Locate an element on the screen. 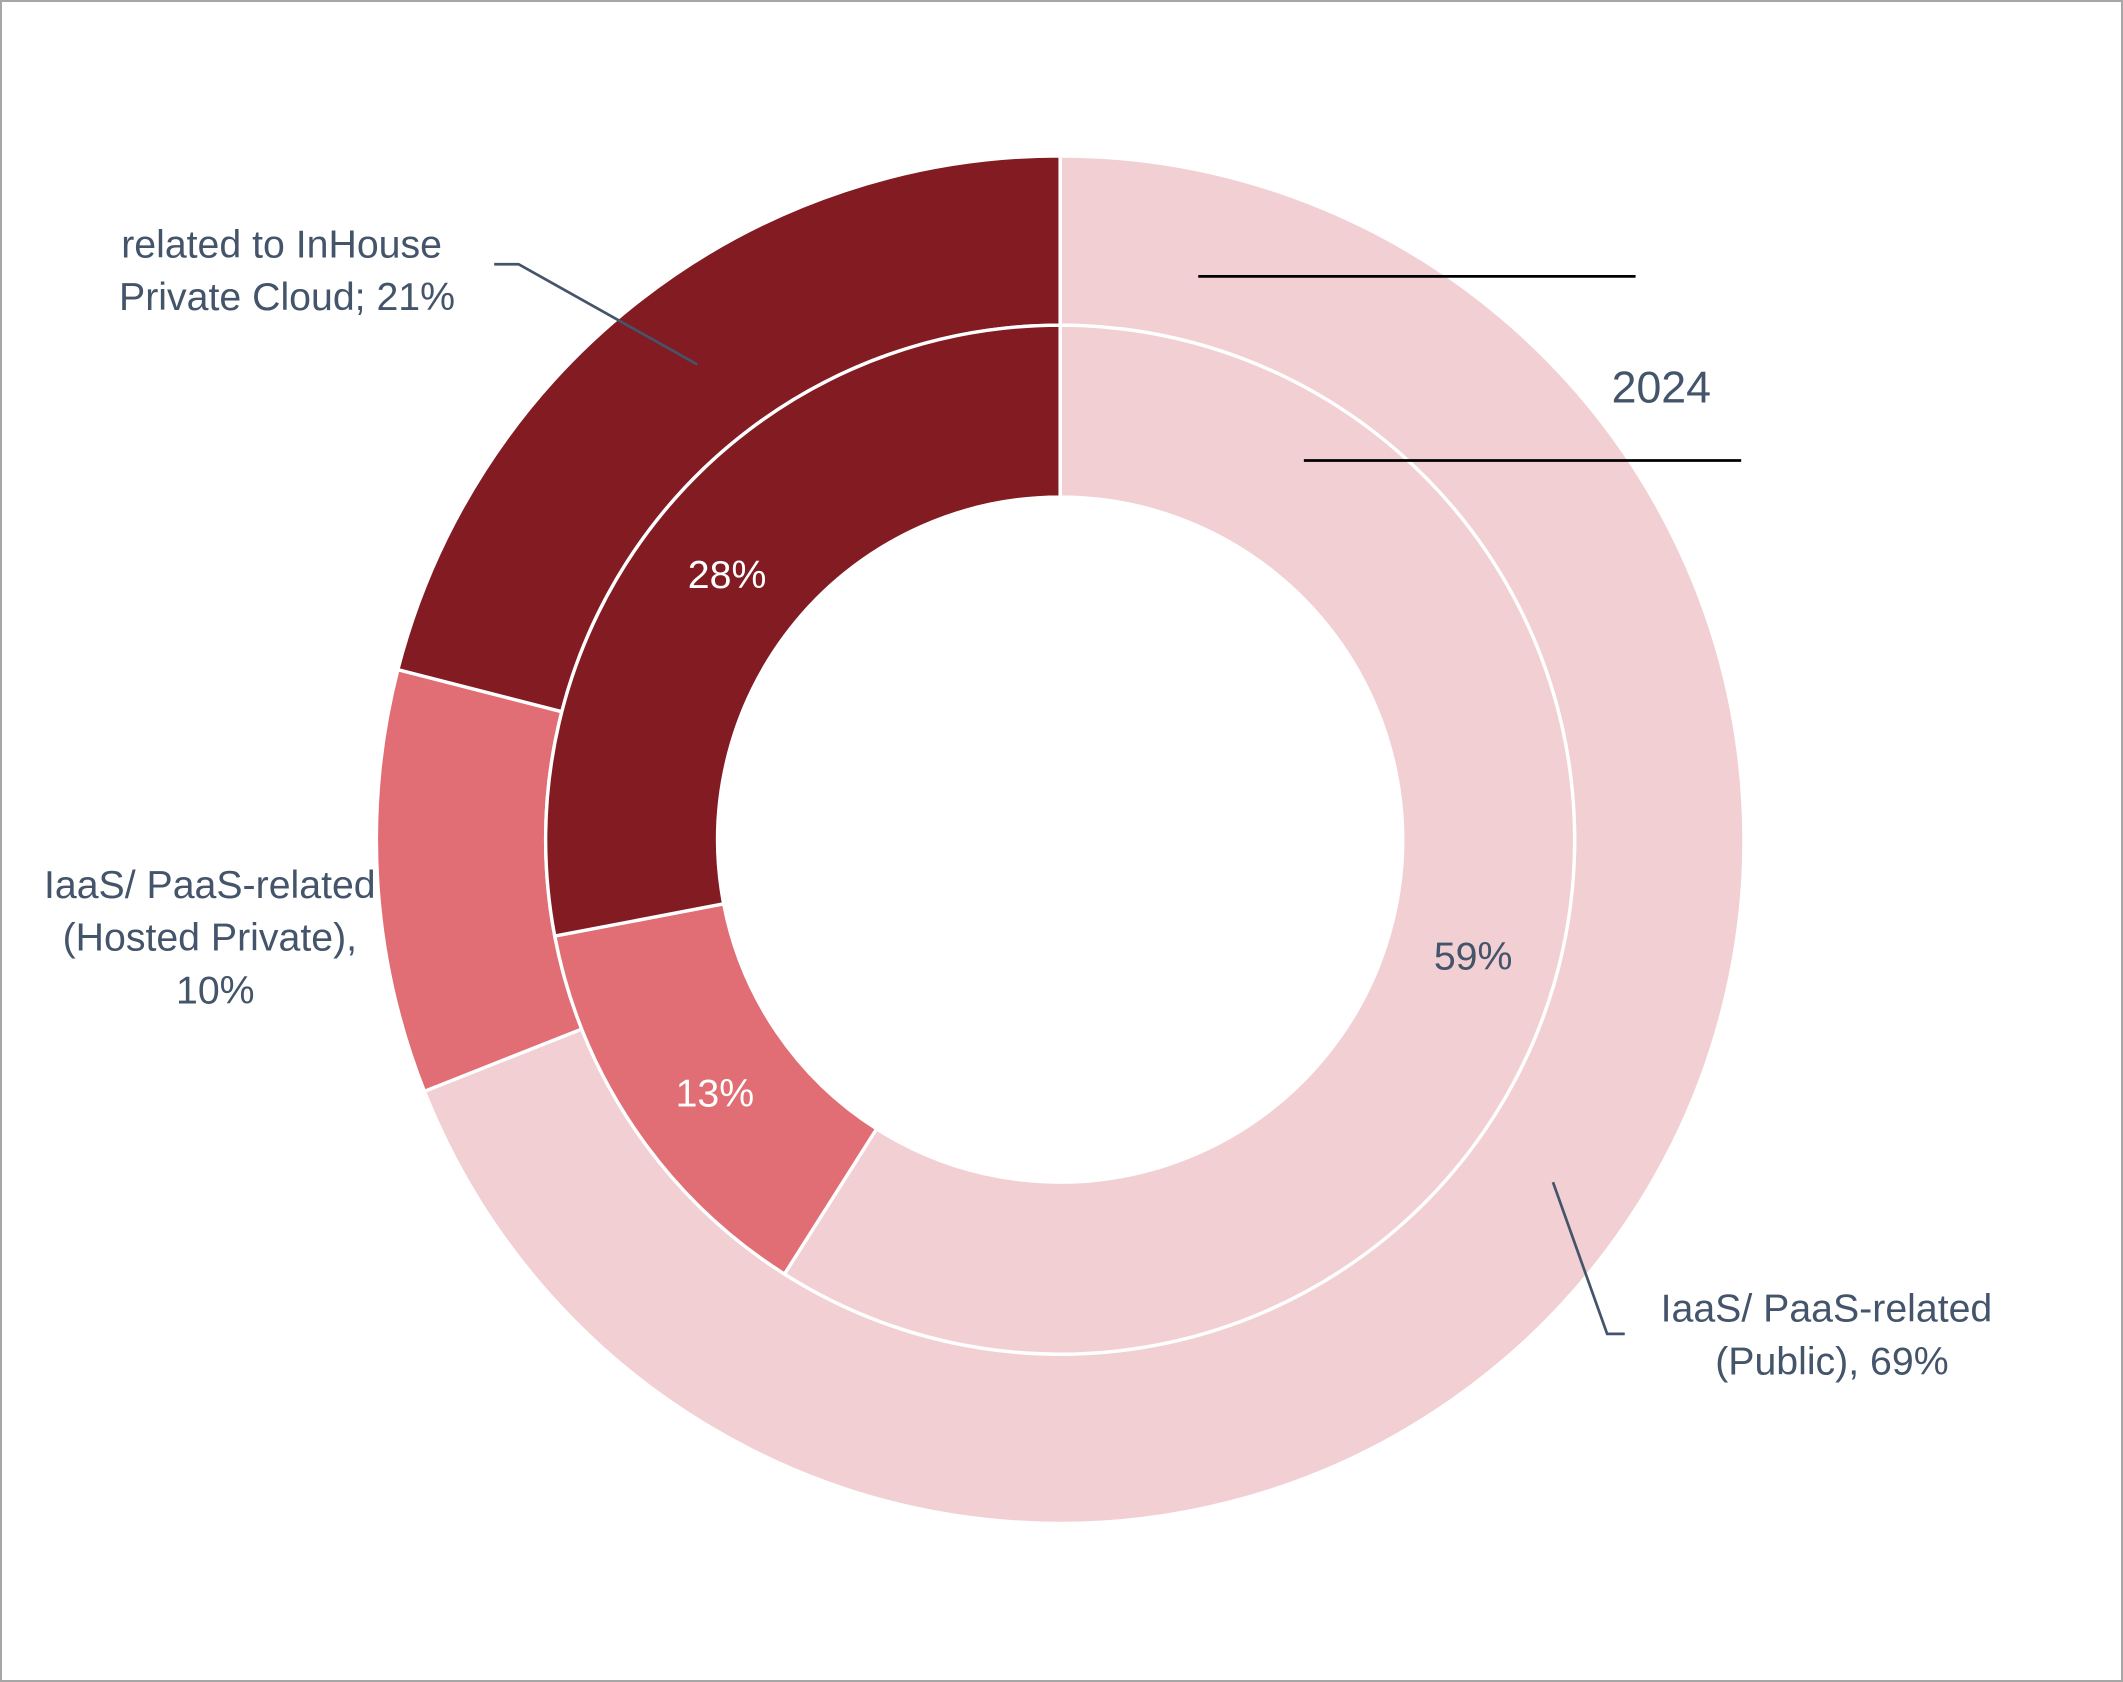 This screenshot has height=1682, width=2123. data-label-public: IaaS/ PaaS-related (Public), 69% is located at coordinates (1832, 1335).